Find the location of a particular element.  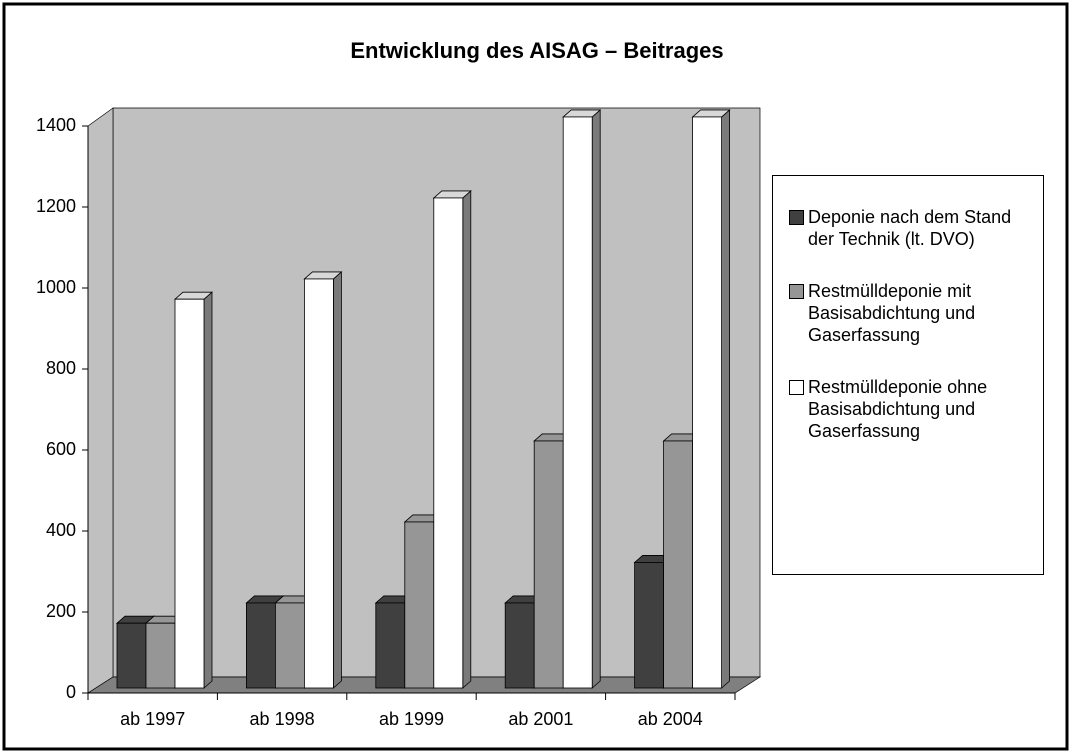

x-tick-label: ab 2001 is located at coordinates (540, 719).